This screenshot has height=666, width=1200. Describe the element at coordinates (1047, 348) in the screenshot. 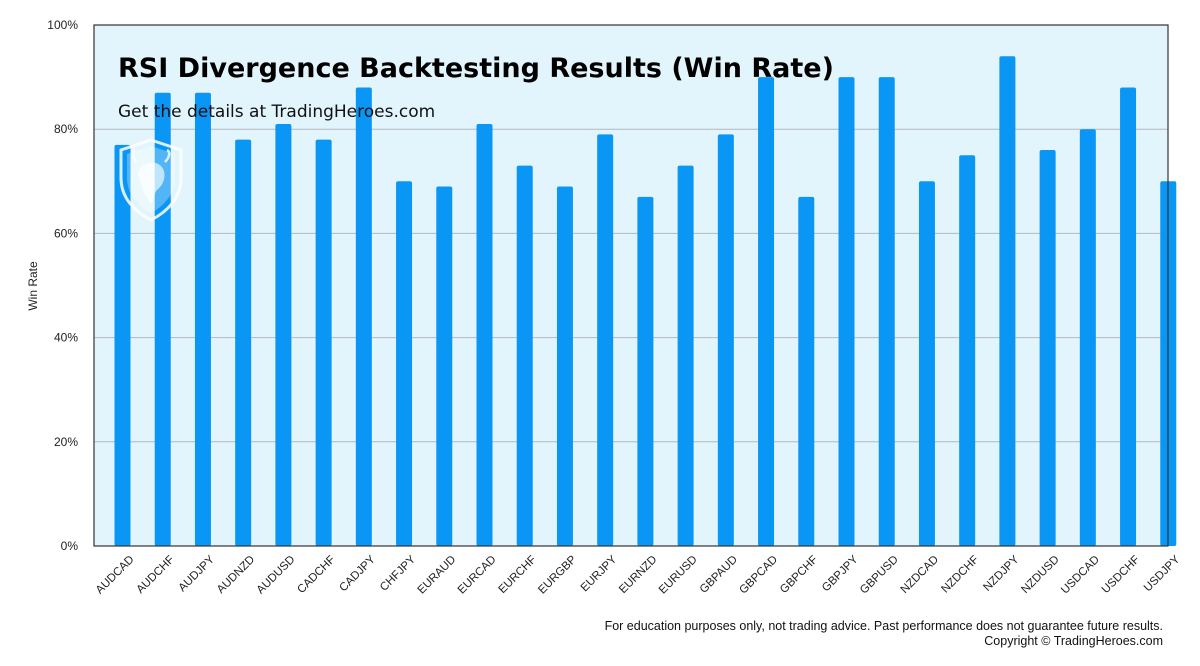

I see `bar-nzdusd` at that location.